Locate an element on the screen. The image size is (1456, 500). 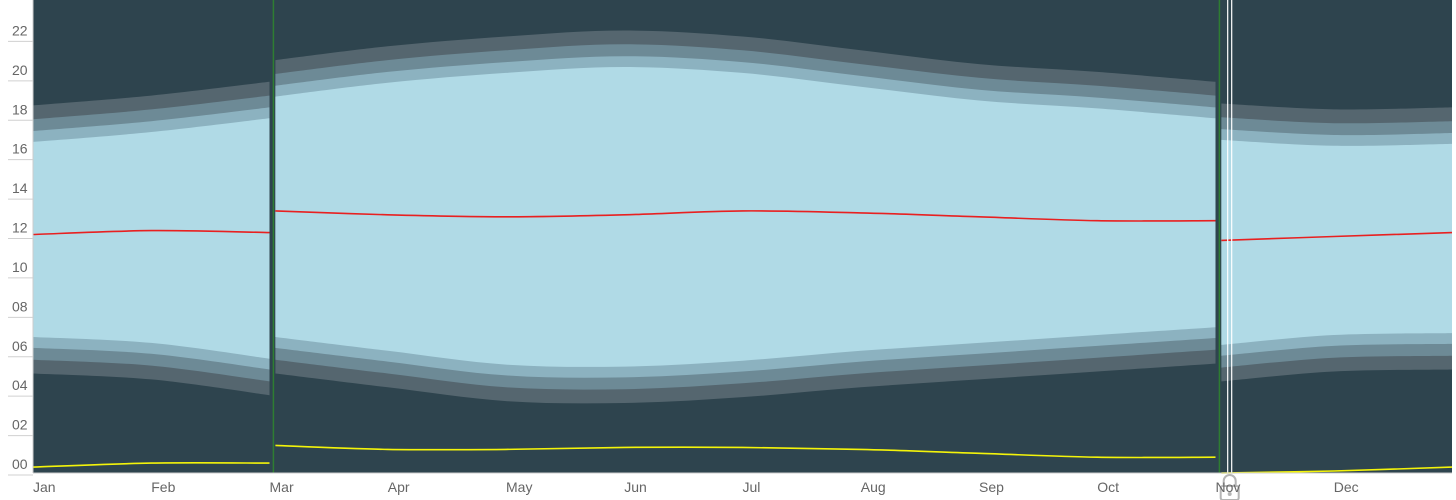
x-tick-label-jul: Jul is located at coordinates (752, 487).